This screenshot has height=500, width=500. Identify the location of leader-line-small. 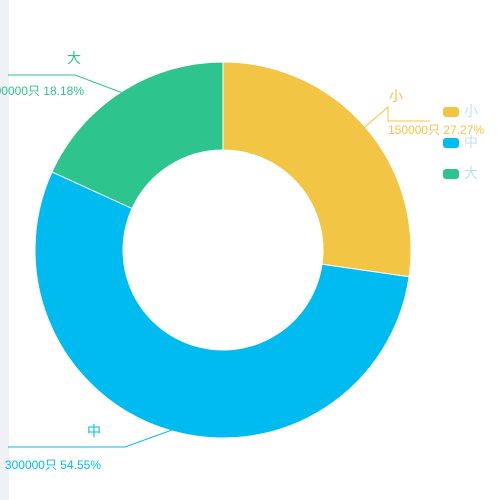
(397, 116).